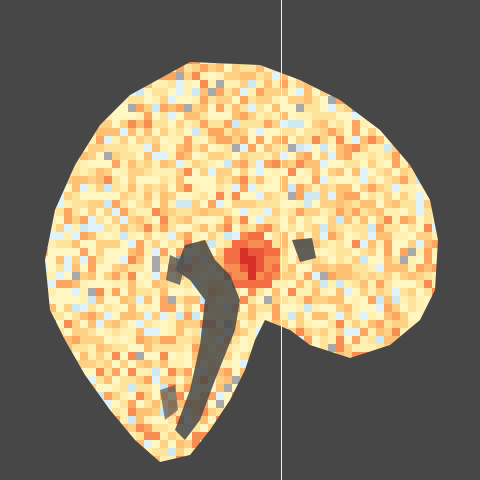 This screenshot has width=480, height=480. What do you see at coordinates (175, 270) in the screenshot?
I see `gap` at bounding box center [175, 270].